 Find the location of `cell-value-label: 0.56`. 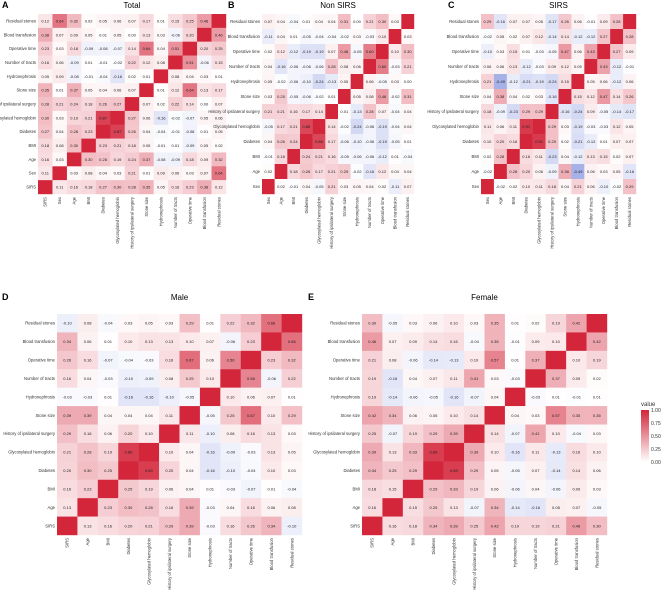

cell-value-label: 0.56 is located at coordinates (251, 378).